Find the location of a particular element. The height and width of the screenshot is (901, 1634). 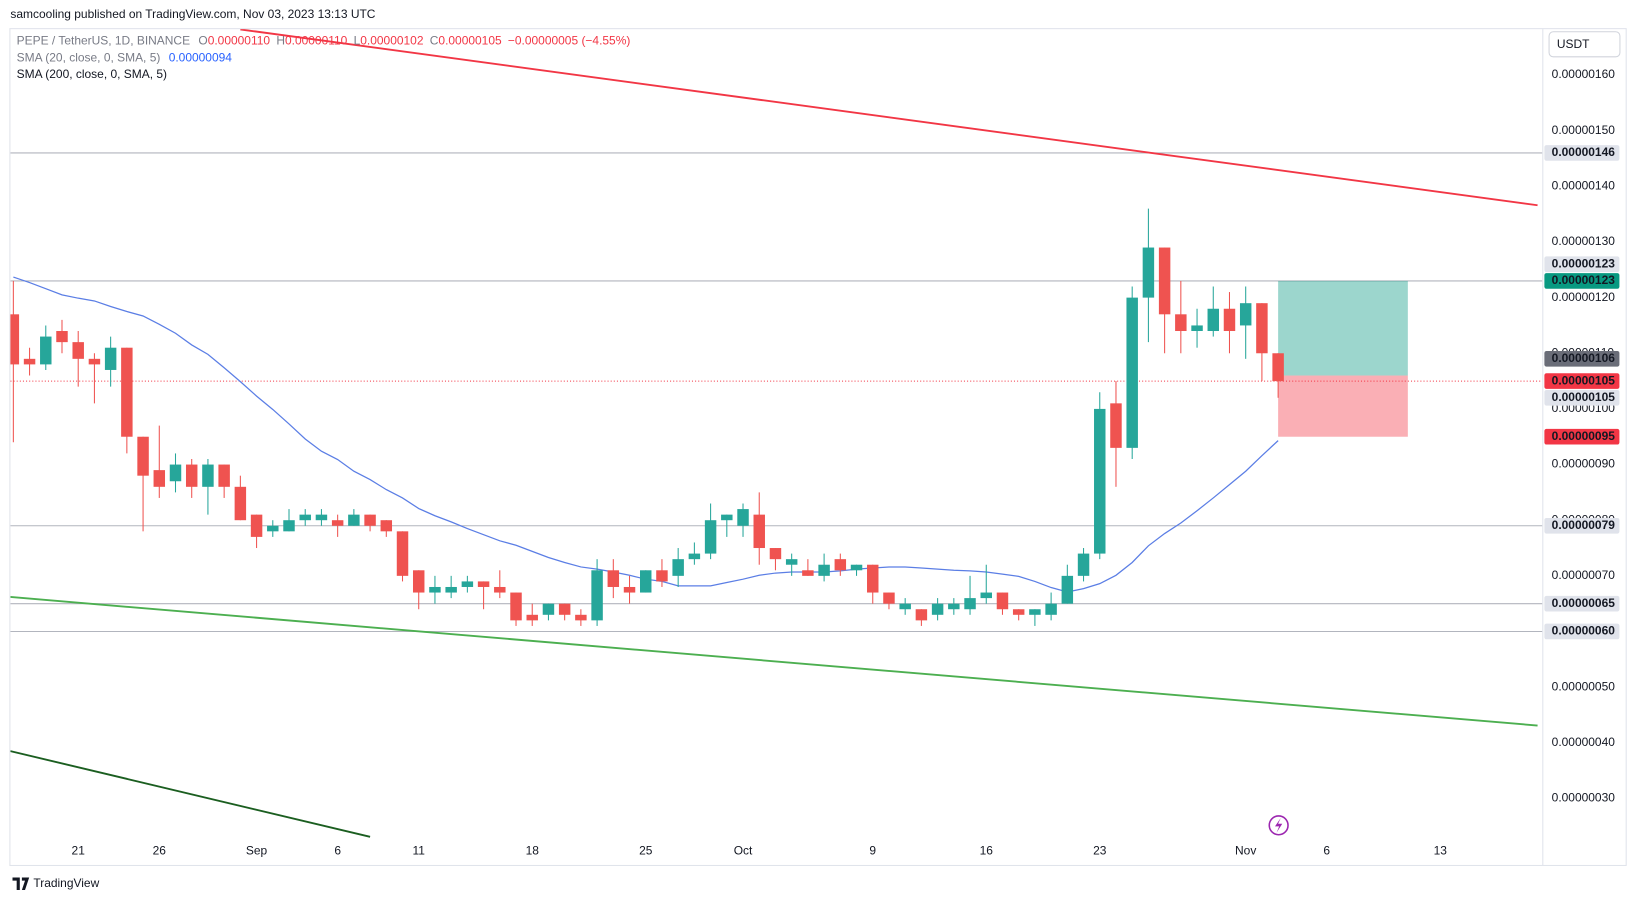

x-tick-label: Nov is located at coordinates (1245, 851).